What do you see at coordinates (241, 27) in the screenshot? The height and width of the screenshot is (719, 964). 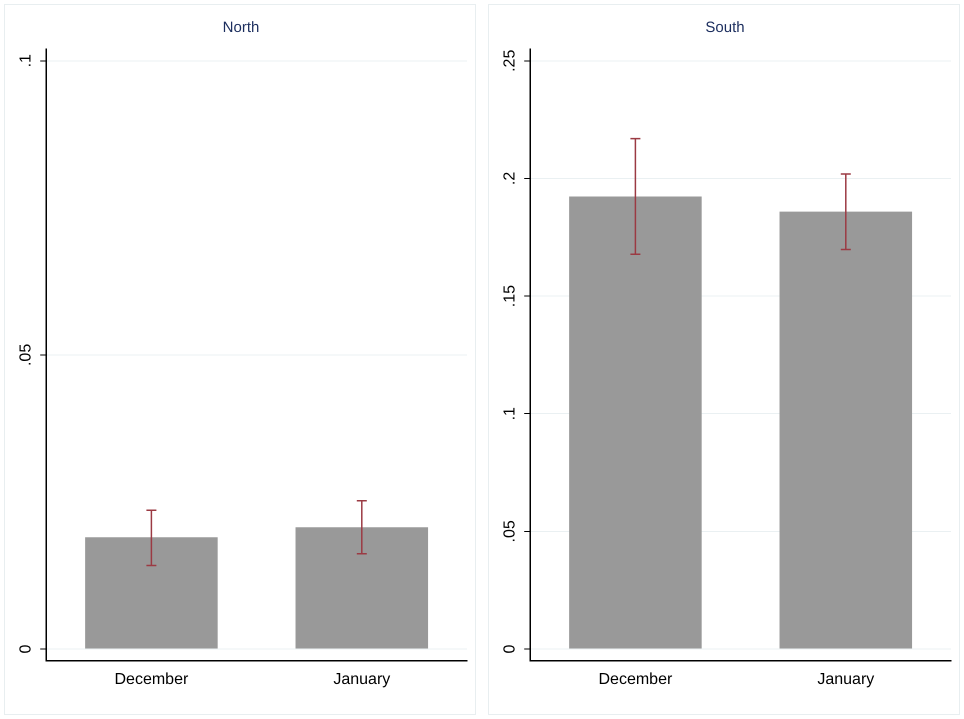 I see `chart-title: North` at bounding box center [241, 27].